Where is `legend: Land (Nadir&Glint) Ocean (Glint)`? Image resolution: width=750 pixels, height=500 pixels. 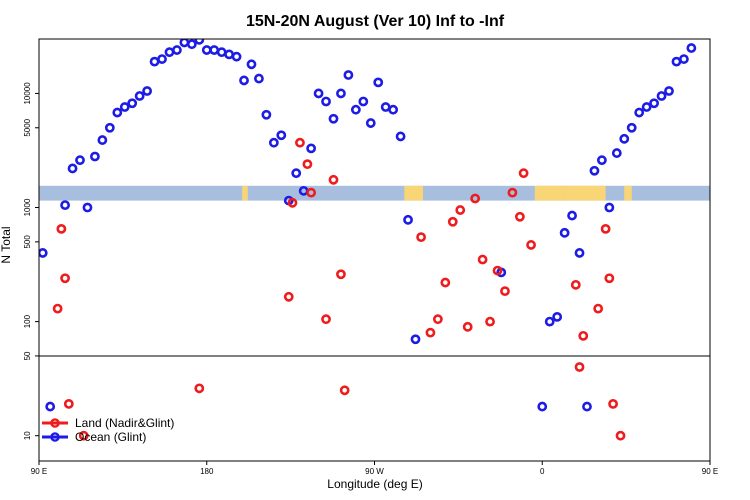 legend: Land (Nadir&Glint) Ocean (Glint) is located at coordinates (108, 430).